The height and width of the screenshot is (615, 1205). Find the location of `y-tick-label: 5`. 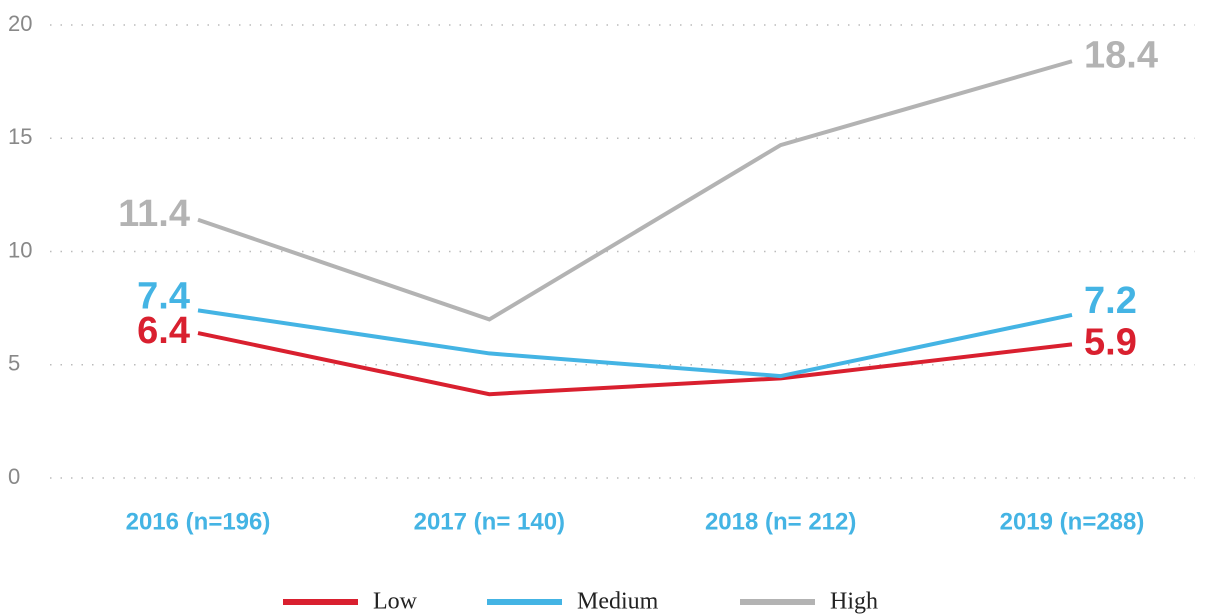

y-tick-label: 5 is located at coordinates (14, 363).